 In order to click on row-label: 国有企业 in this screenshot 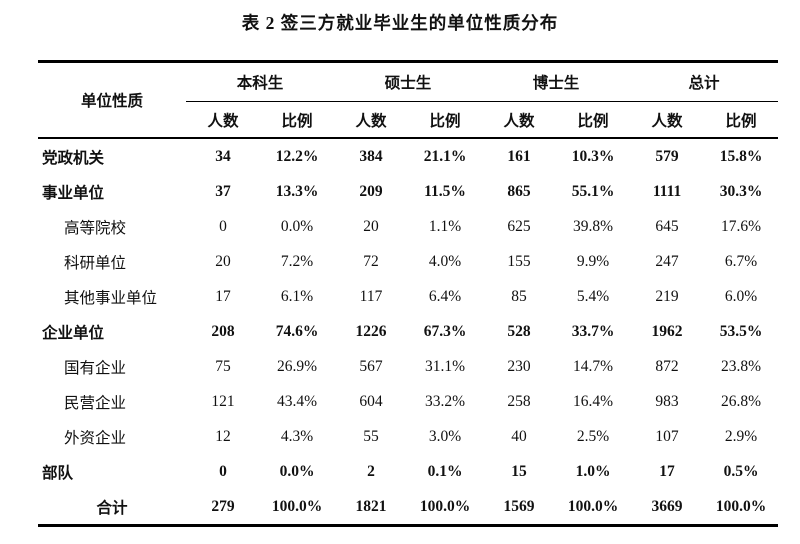, I will do `click(95, 368)`.